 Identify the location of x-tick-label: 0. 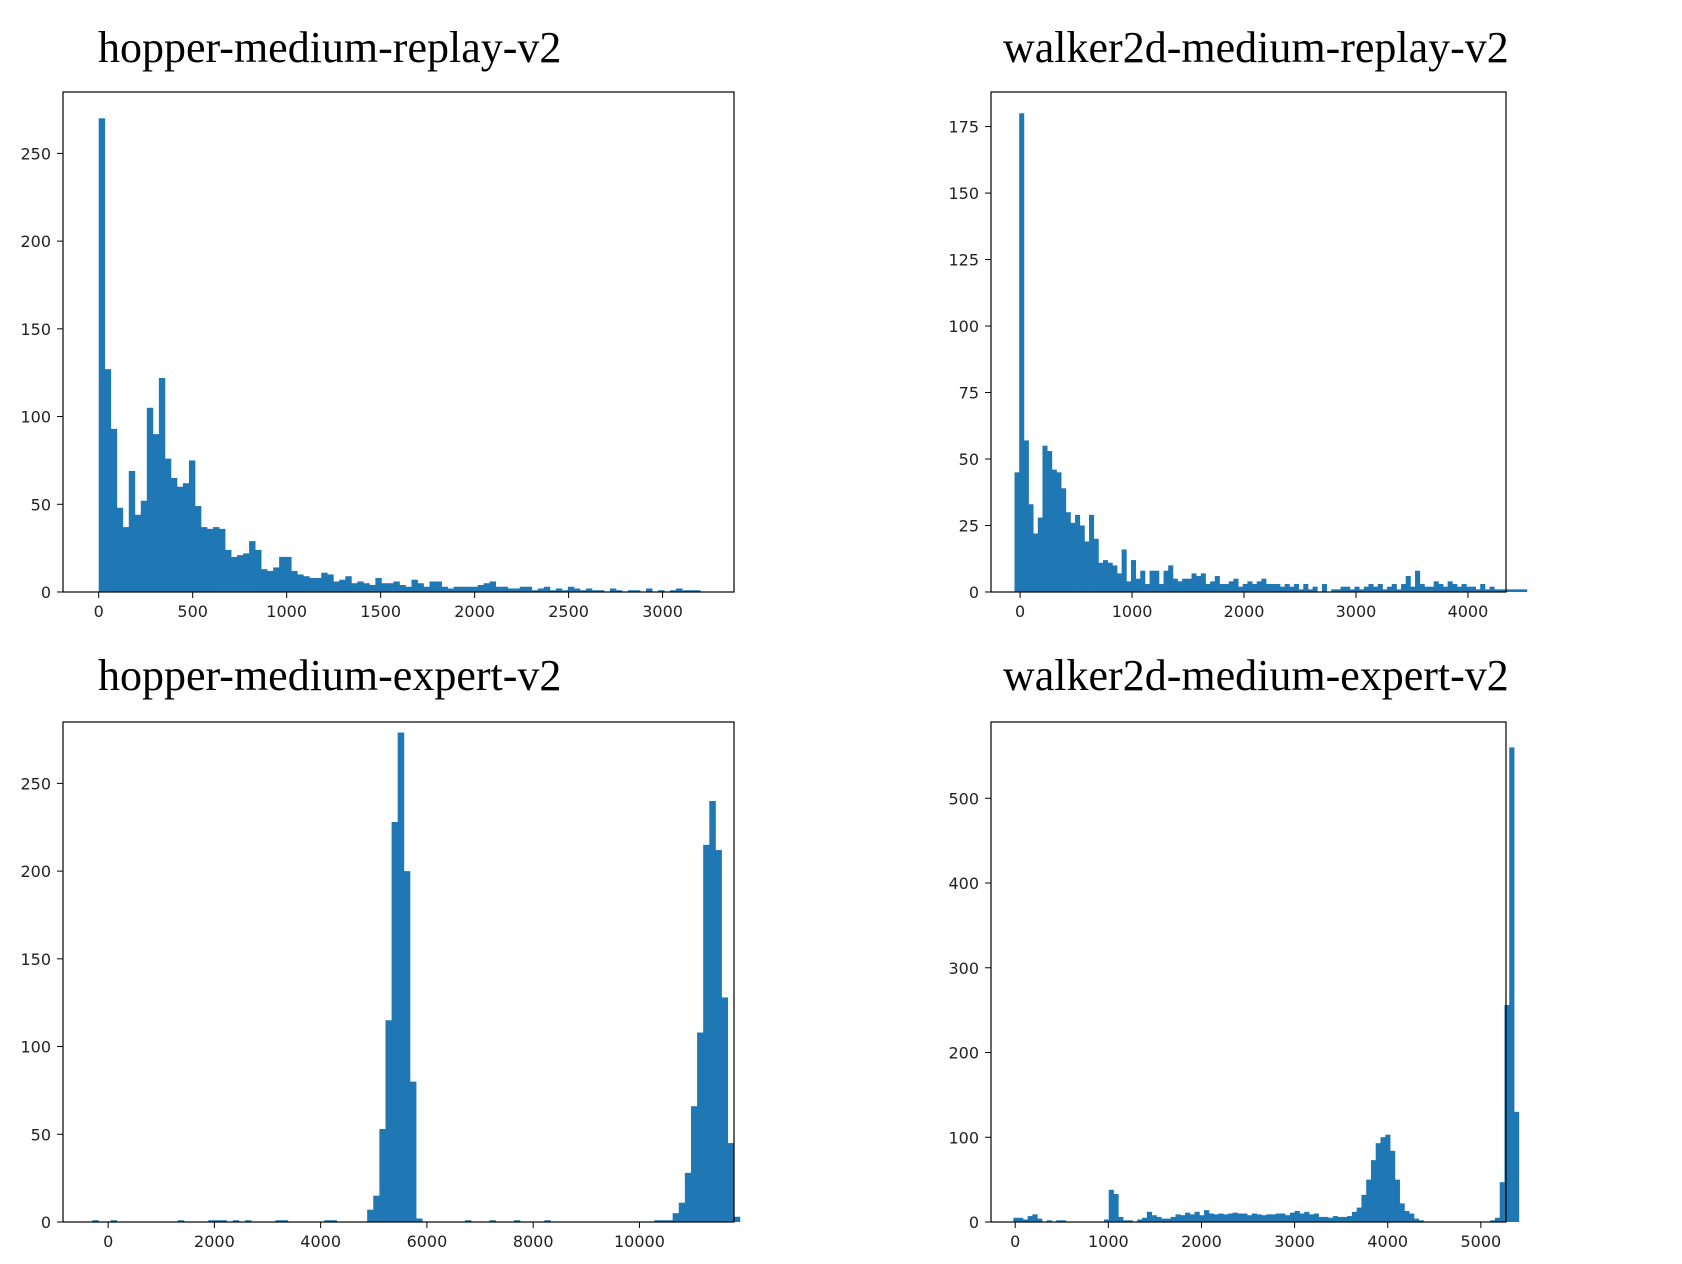
(1015, 1241).